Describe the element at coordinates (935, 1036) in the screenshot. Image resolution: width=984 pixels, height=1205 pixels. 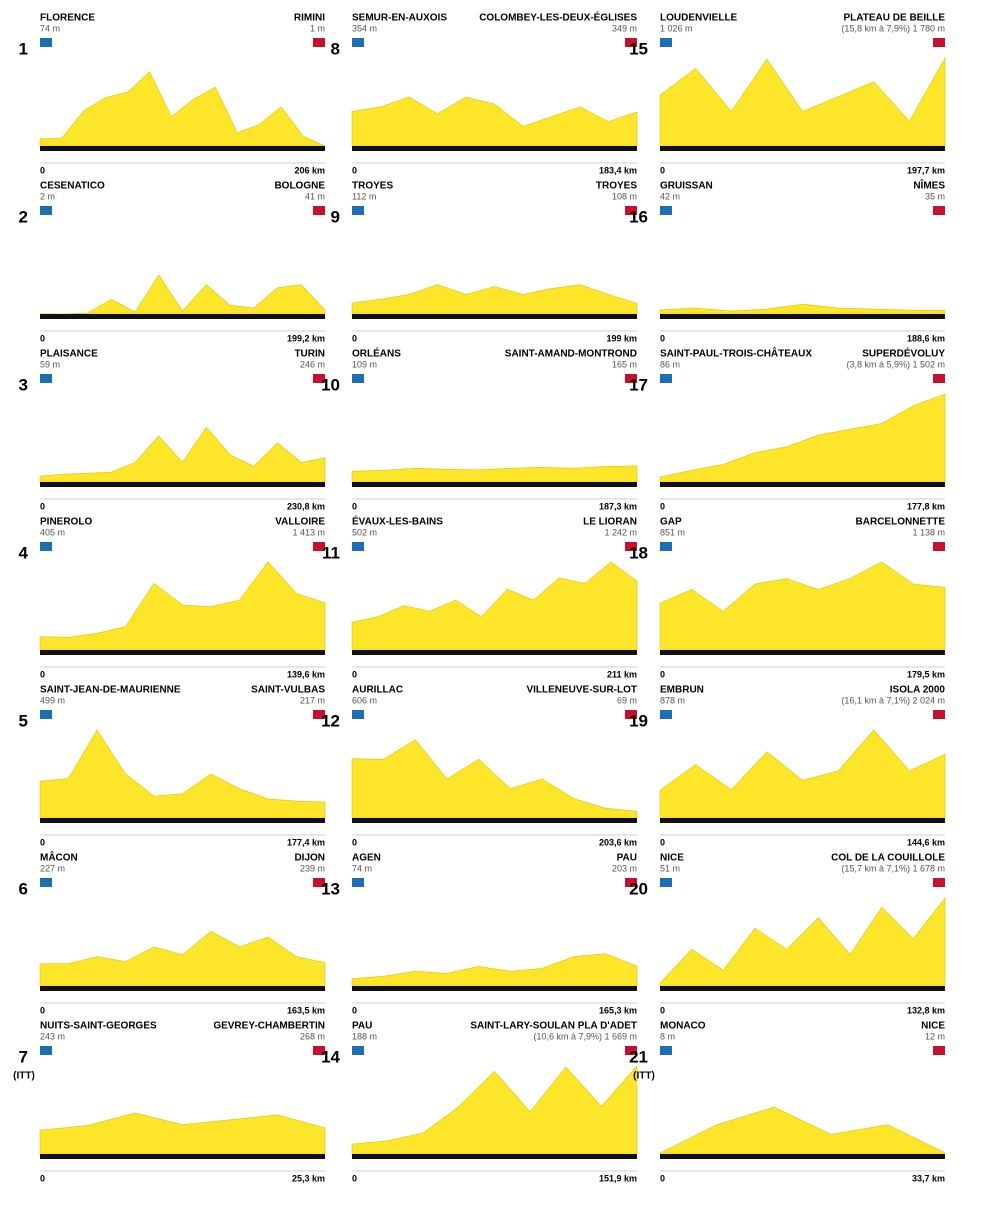
I see `finish-altitude: 12 m` at that location.